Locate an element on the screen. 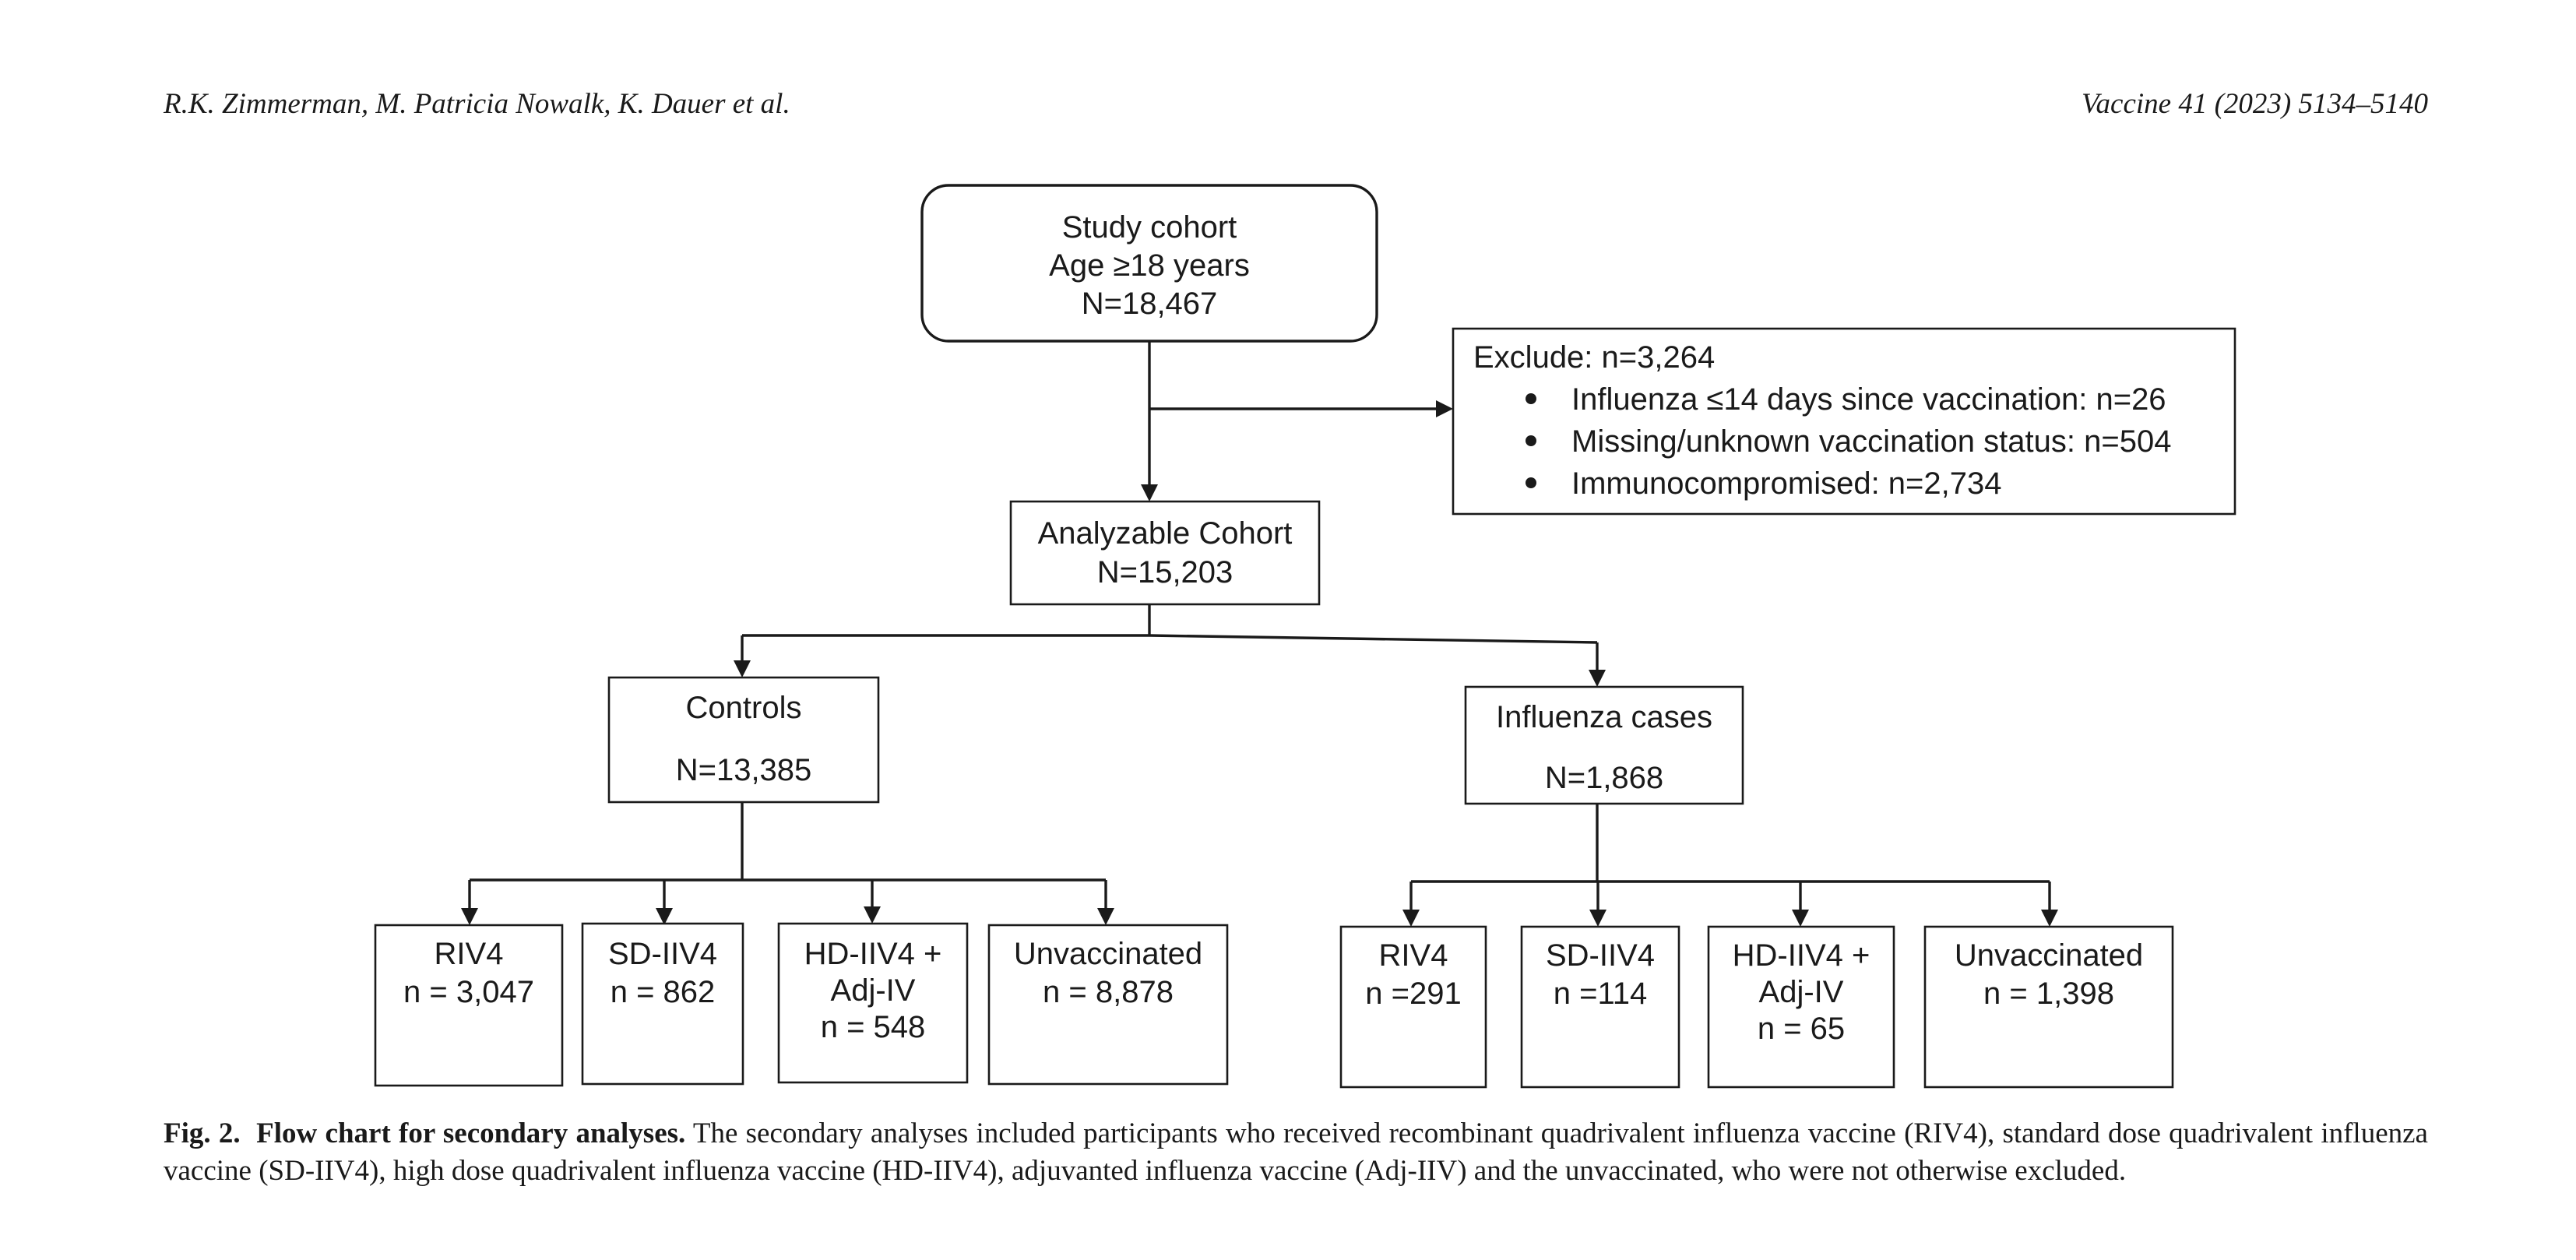  study-cohort-title: Study cohort is located at coordinates (1149, 227).